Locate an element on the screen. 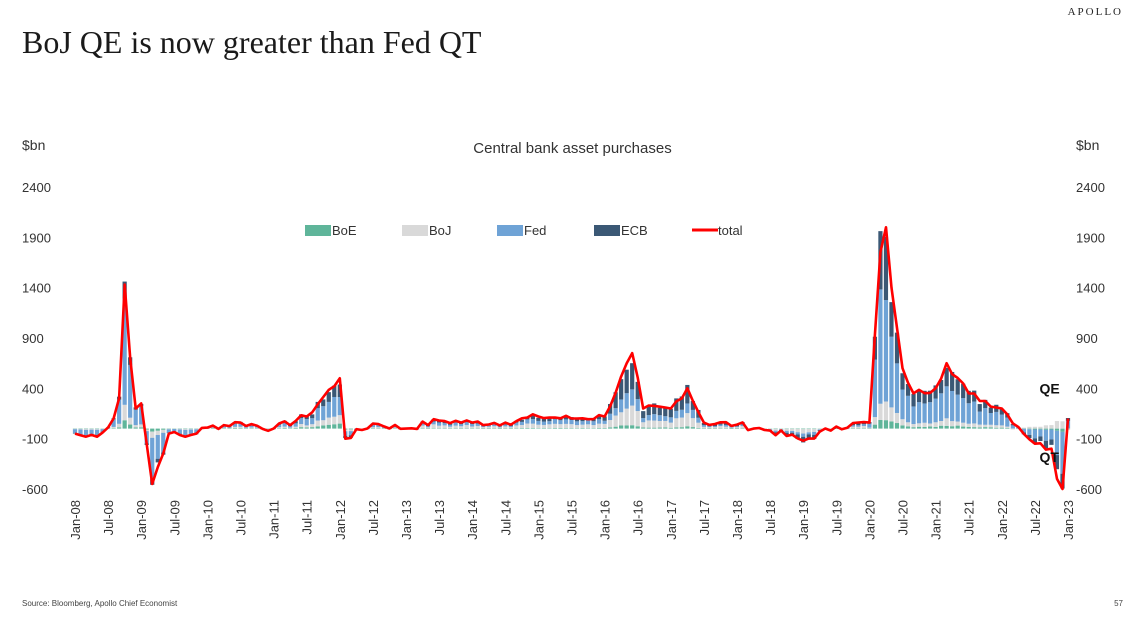 This screenshot has width=1145, height=617. annotations: QE QT is located at coordinates (1049, 422).